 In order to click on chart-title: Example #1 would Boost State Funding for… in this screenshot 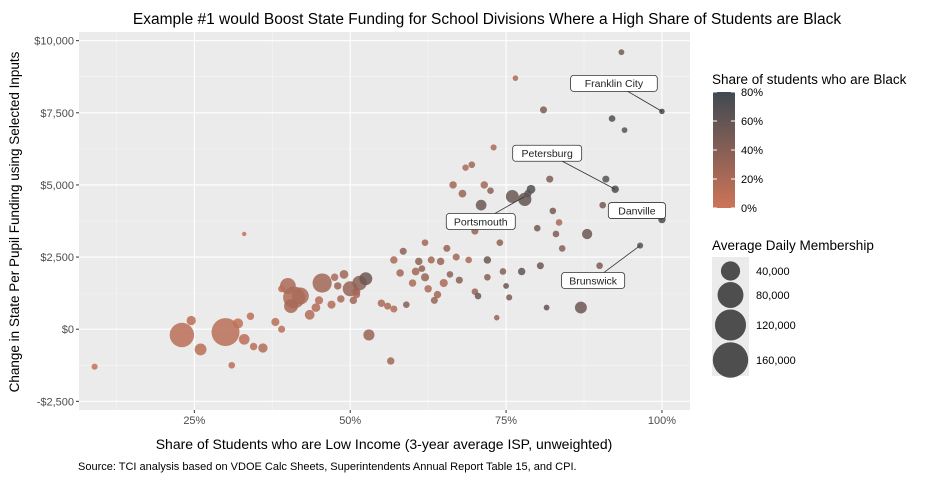, I will do `click(487, 19)`.